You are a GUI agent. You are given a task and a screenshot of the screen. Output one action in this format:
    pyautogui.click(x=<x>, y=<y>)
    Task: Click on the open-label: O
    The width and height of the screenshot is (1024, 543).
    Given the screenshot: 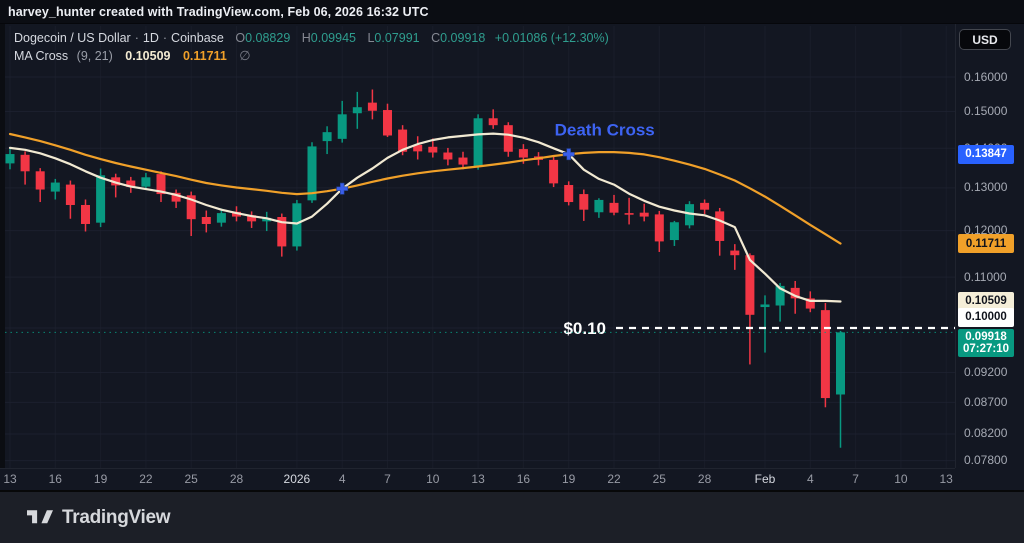 What is the action you would take?
    pyautogui.click(x=240, y=38)
    